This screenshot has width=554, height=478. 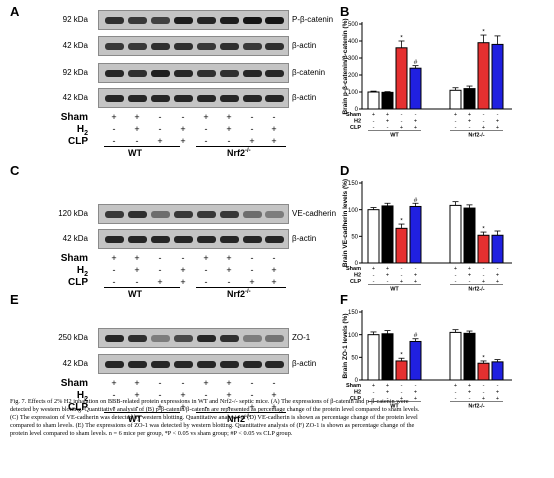 I want to click on y-axis-label: Brain p-β-catenin/β-catenin (%), so click(x=345, y=66).